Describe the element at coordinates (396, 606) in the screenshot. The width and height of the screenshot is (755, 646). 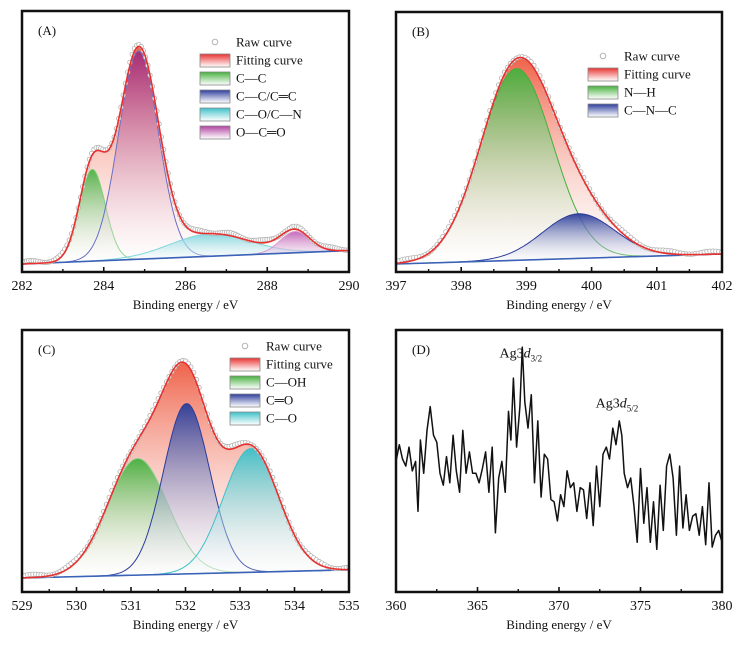
I see `panel-d-tick-label: 360` at that location.